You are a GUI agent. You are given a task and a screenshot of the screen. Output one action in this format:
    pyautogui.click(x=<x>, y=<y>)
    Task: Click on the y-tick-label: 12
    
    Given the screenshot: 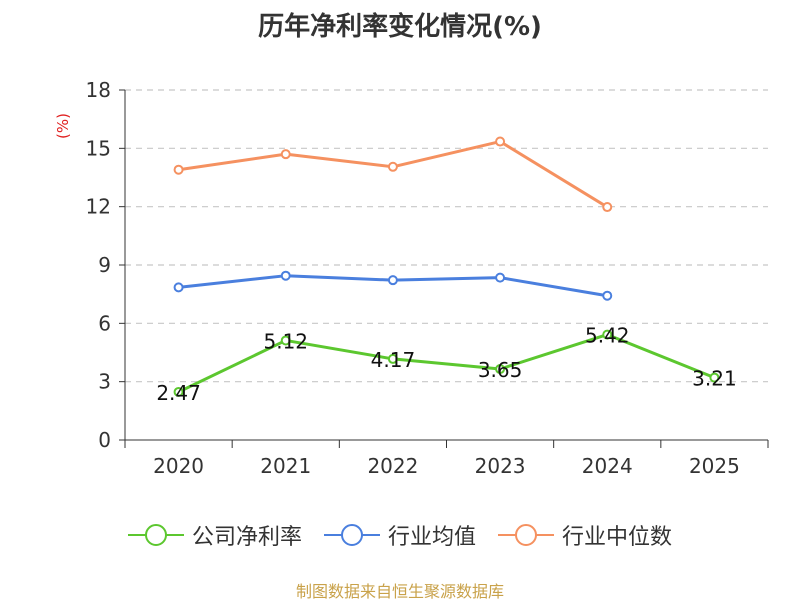 What is the action you would take?
    pyautogui.click(x=98, y=207)
    